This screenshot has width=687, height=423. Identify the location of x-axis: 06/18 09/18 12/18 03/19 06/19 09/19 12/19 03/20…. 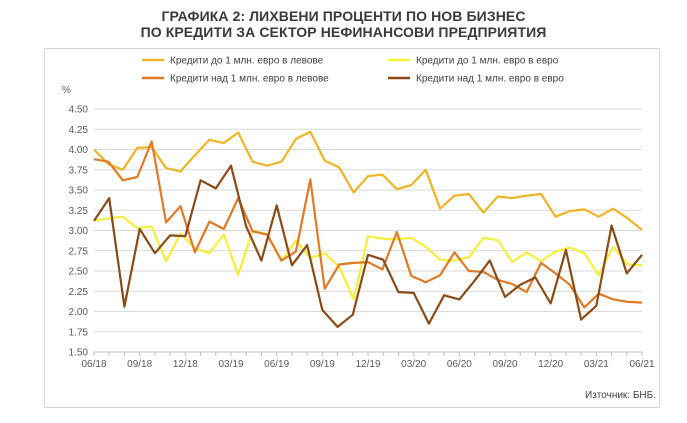
(368, 360).